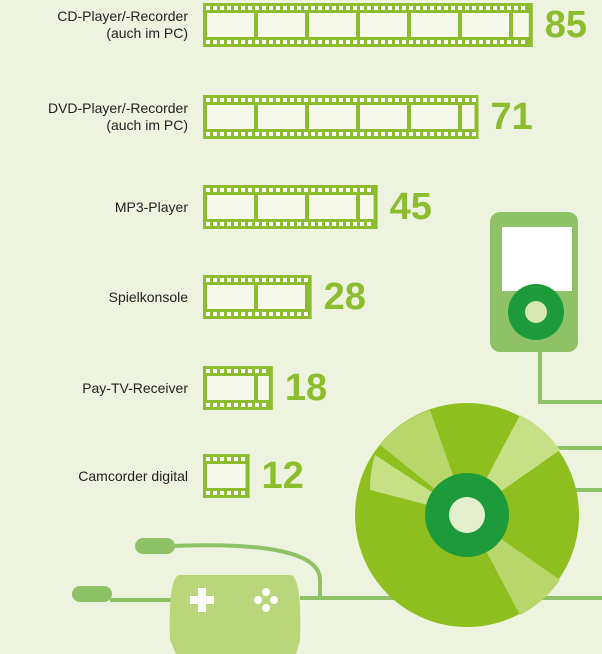  What do you see at coordinates (123, 570) in the screenshot?
I see `earphones` at bounding box center [123, 570].